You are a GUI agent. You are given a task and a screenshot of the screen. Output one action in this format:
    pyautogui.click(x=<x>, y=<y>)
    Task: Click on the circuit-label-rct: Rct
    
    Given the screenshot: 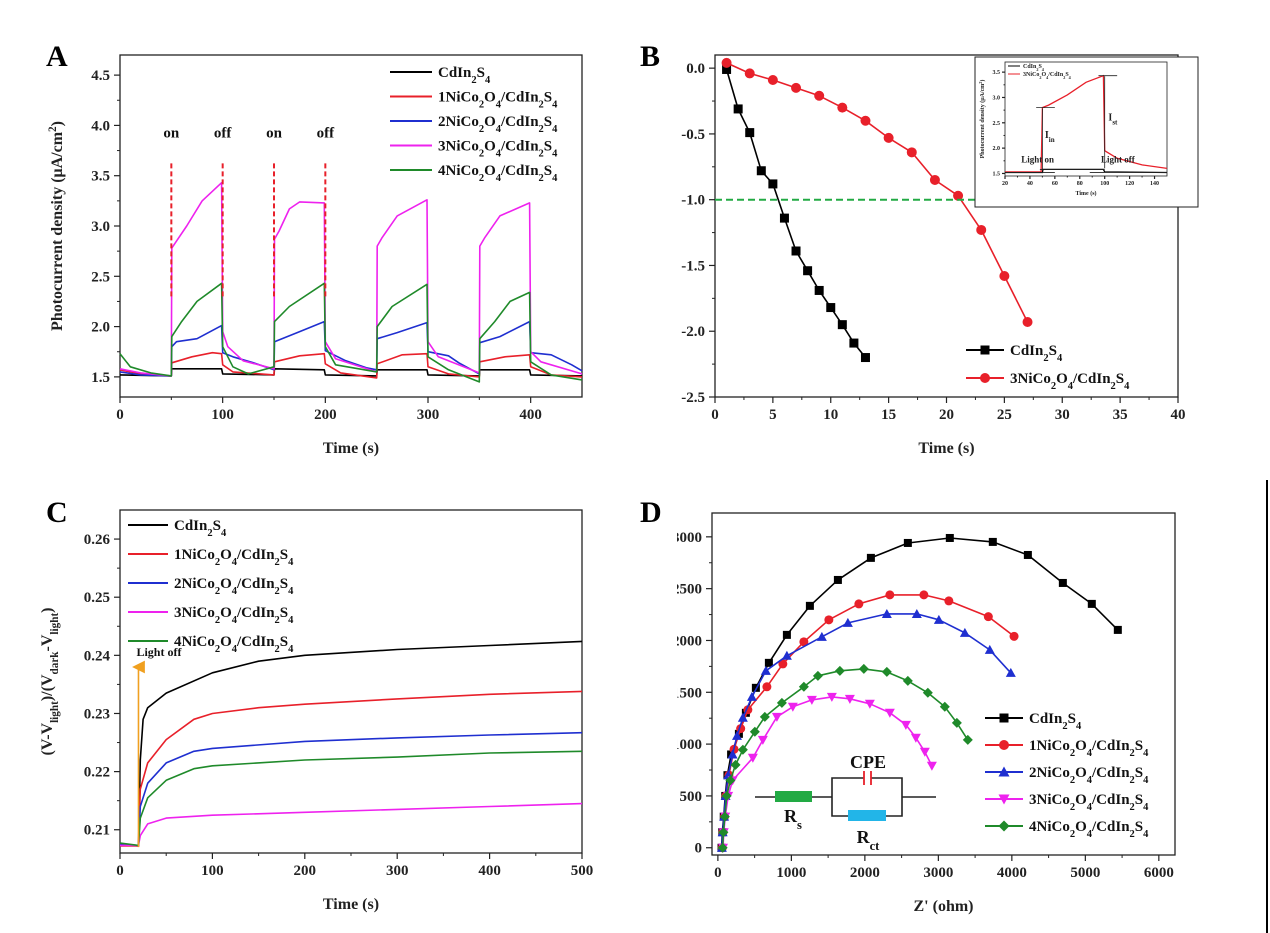 What is the action you would take?
    pyautogui.click(x=869, y=840)
    